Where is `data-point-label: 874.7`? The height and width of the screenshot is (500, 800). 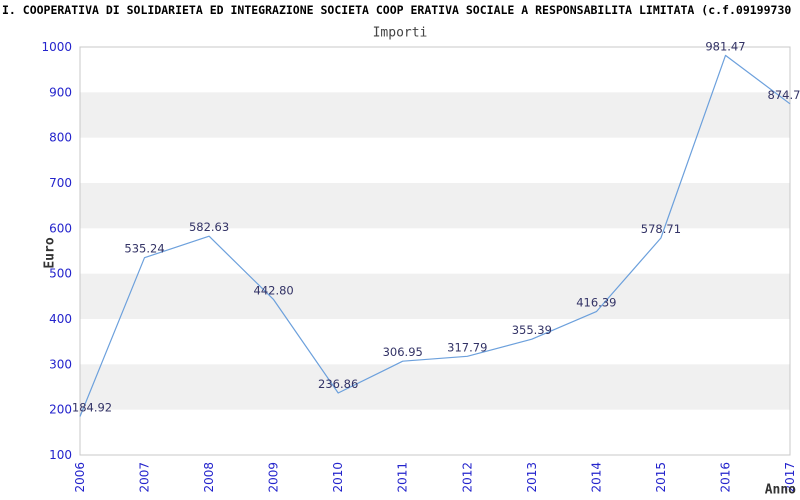
data-point-label: 874.7 is located at coordinates (784, 95).